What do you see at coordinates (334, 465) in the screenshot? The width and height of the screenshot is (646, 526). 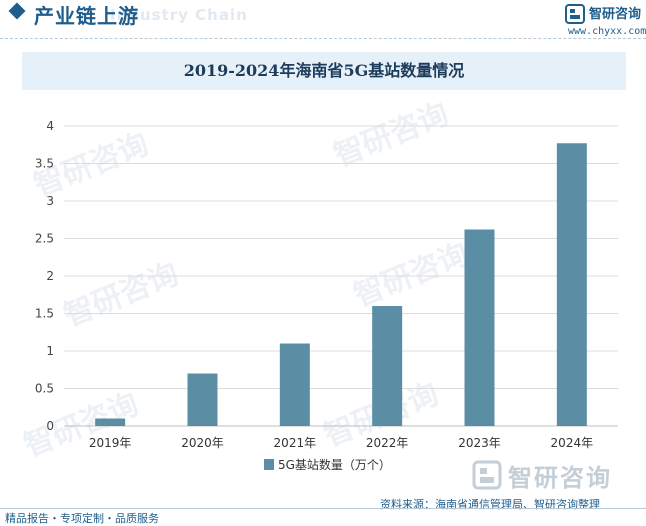 I see `legend-label: 5G基站数量（万个）` at bounding box center [334, 465].